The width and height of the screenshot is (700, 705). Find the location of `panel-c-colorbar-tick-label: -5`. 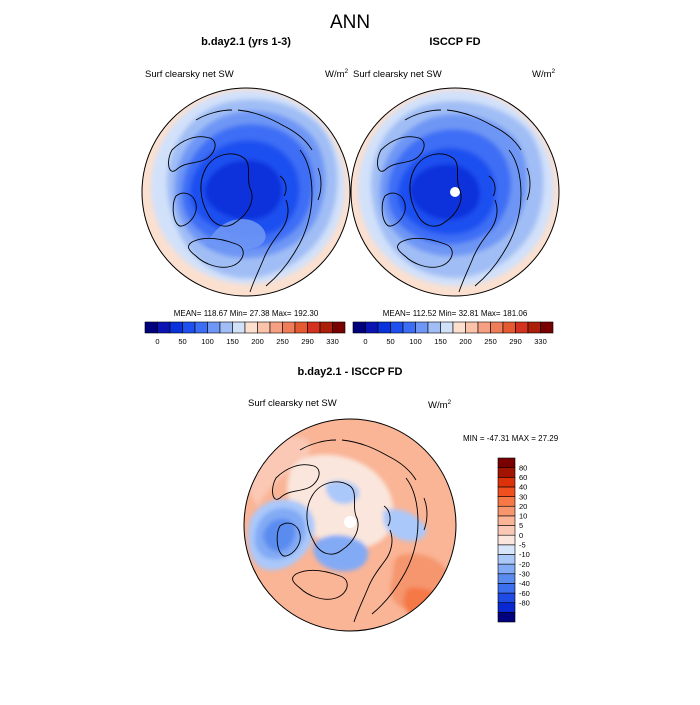

panel-c-colorbar-tick-label: -5 is located at coordinates (522, 545).